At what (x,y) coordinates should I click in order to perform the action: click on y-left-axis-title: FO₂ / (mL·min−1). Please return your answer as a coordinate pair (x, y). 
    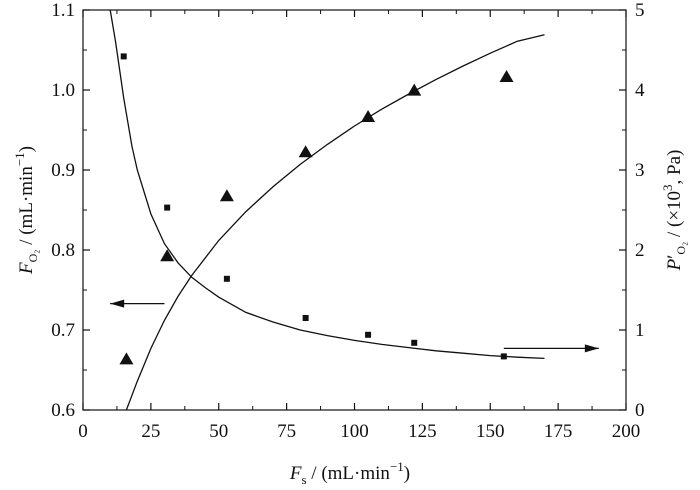
    Looking at the image, I should click on (26, 210).